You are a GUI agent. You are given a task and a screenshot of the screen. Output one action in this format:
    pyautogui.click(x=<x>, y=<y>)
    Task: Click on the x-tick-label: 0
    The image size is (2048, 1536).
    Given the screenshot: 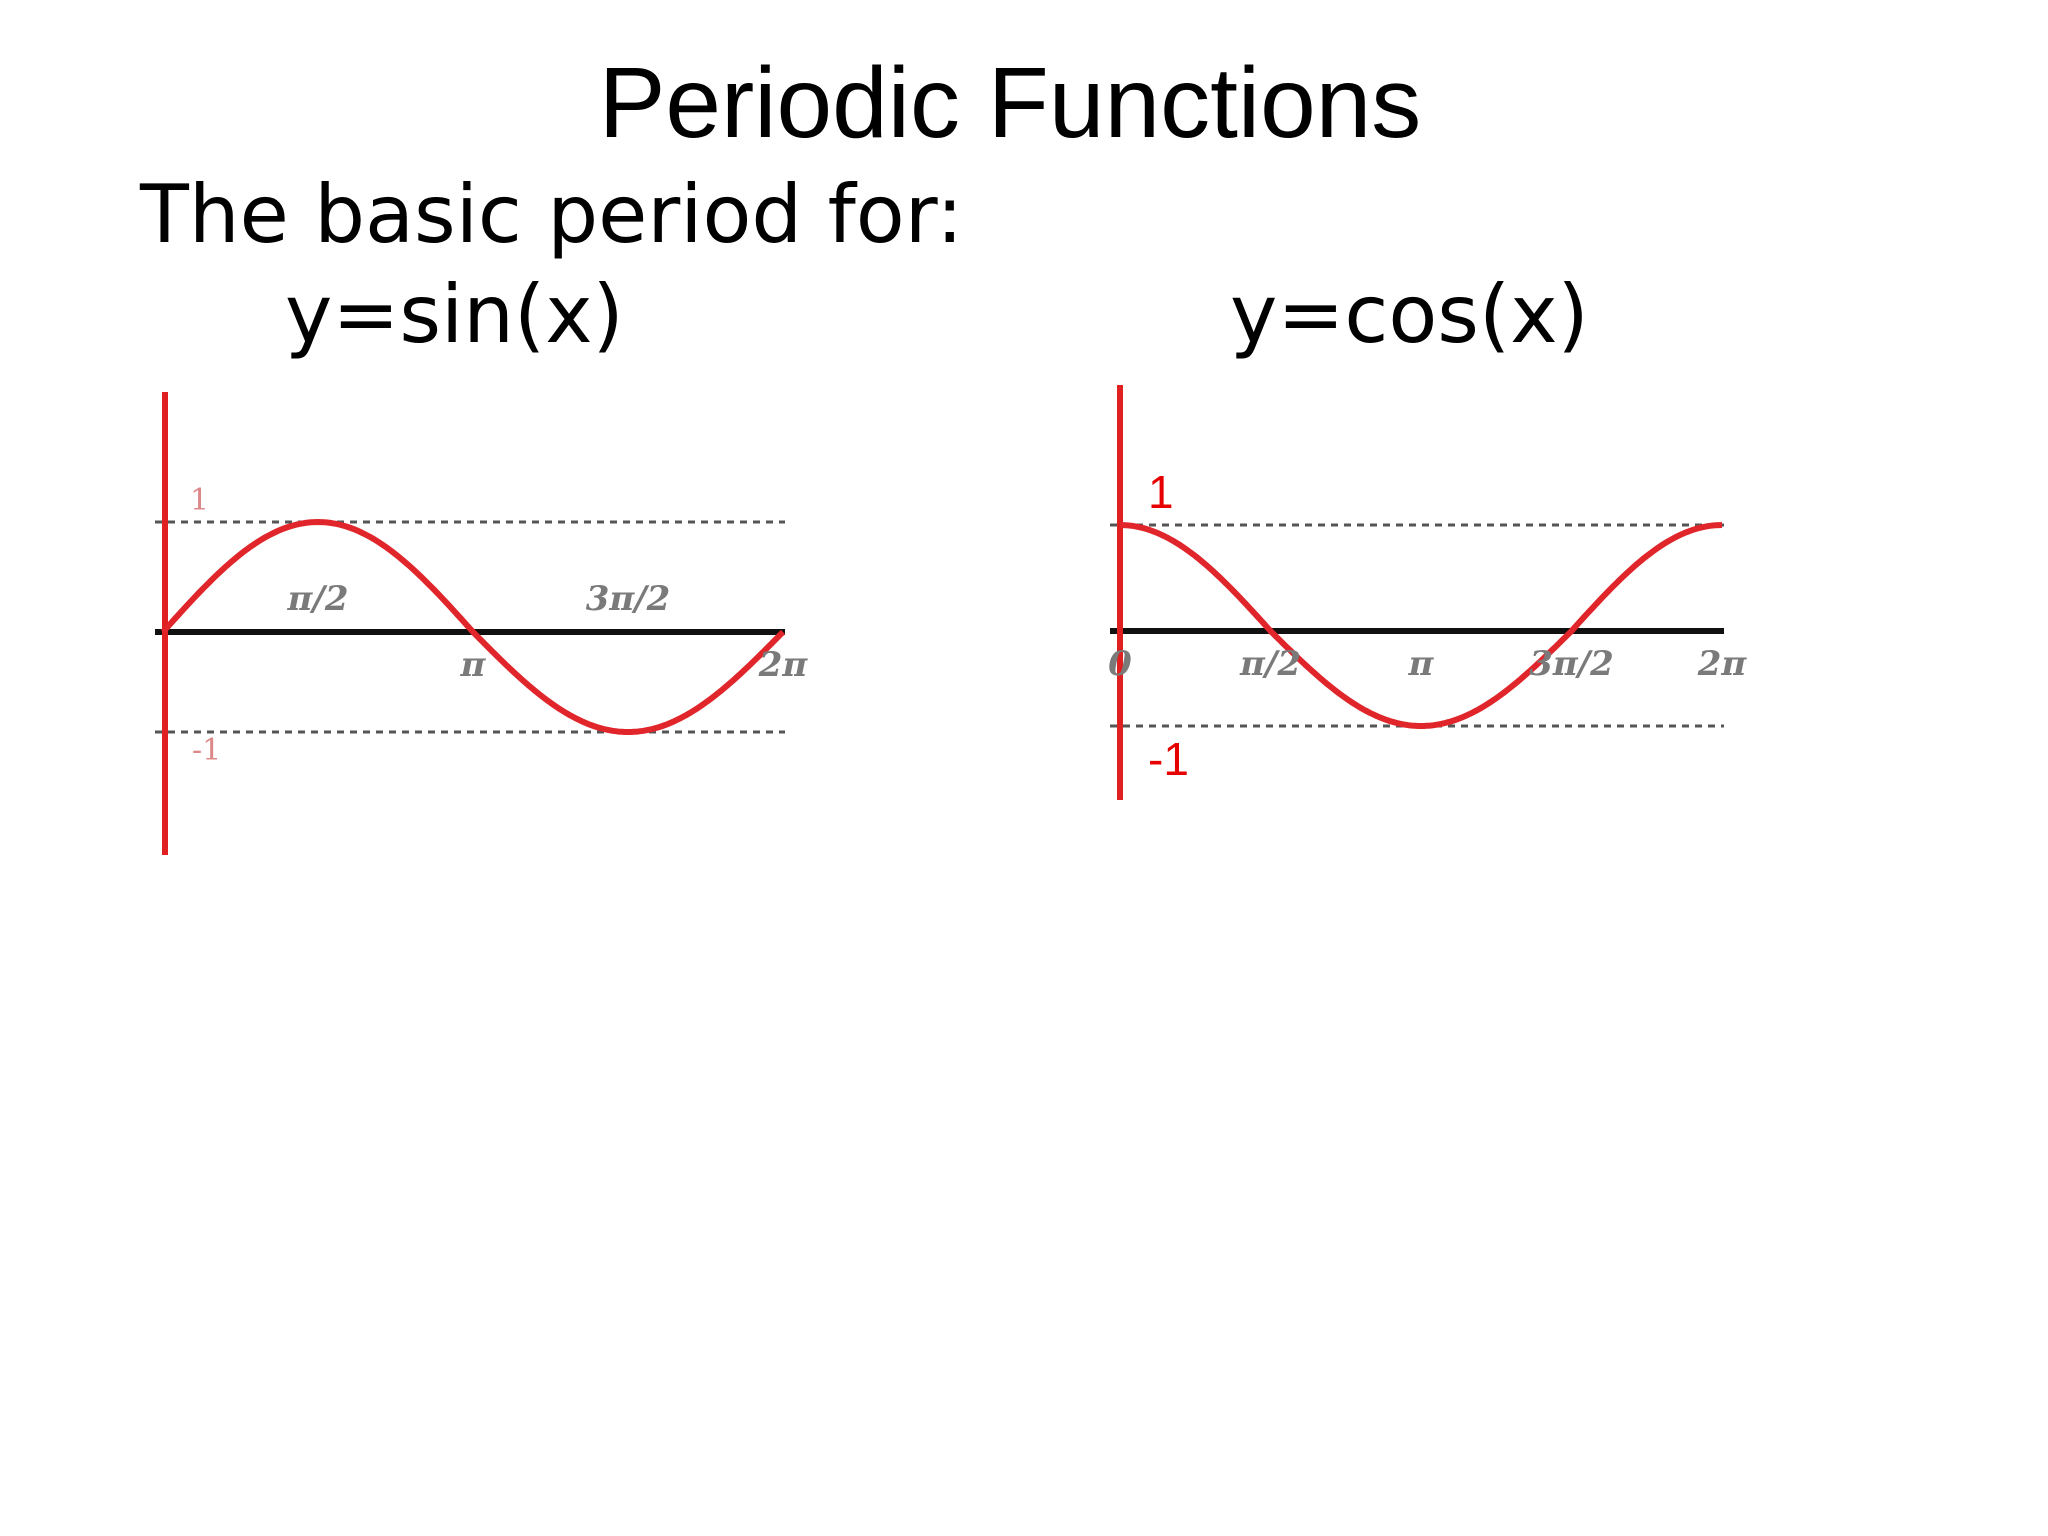 What is the action you would take?
    pyautogui.click(x=1120, y=664)
    